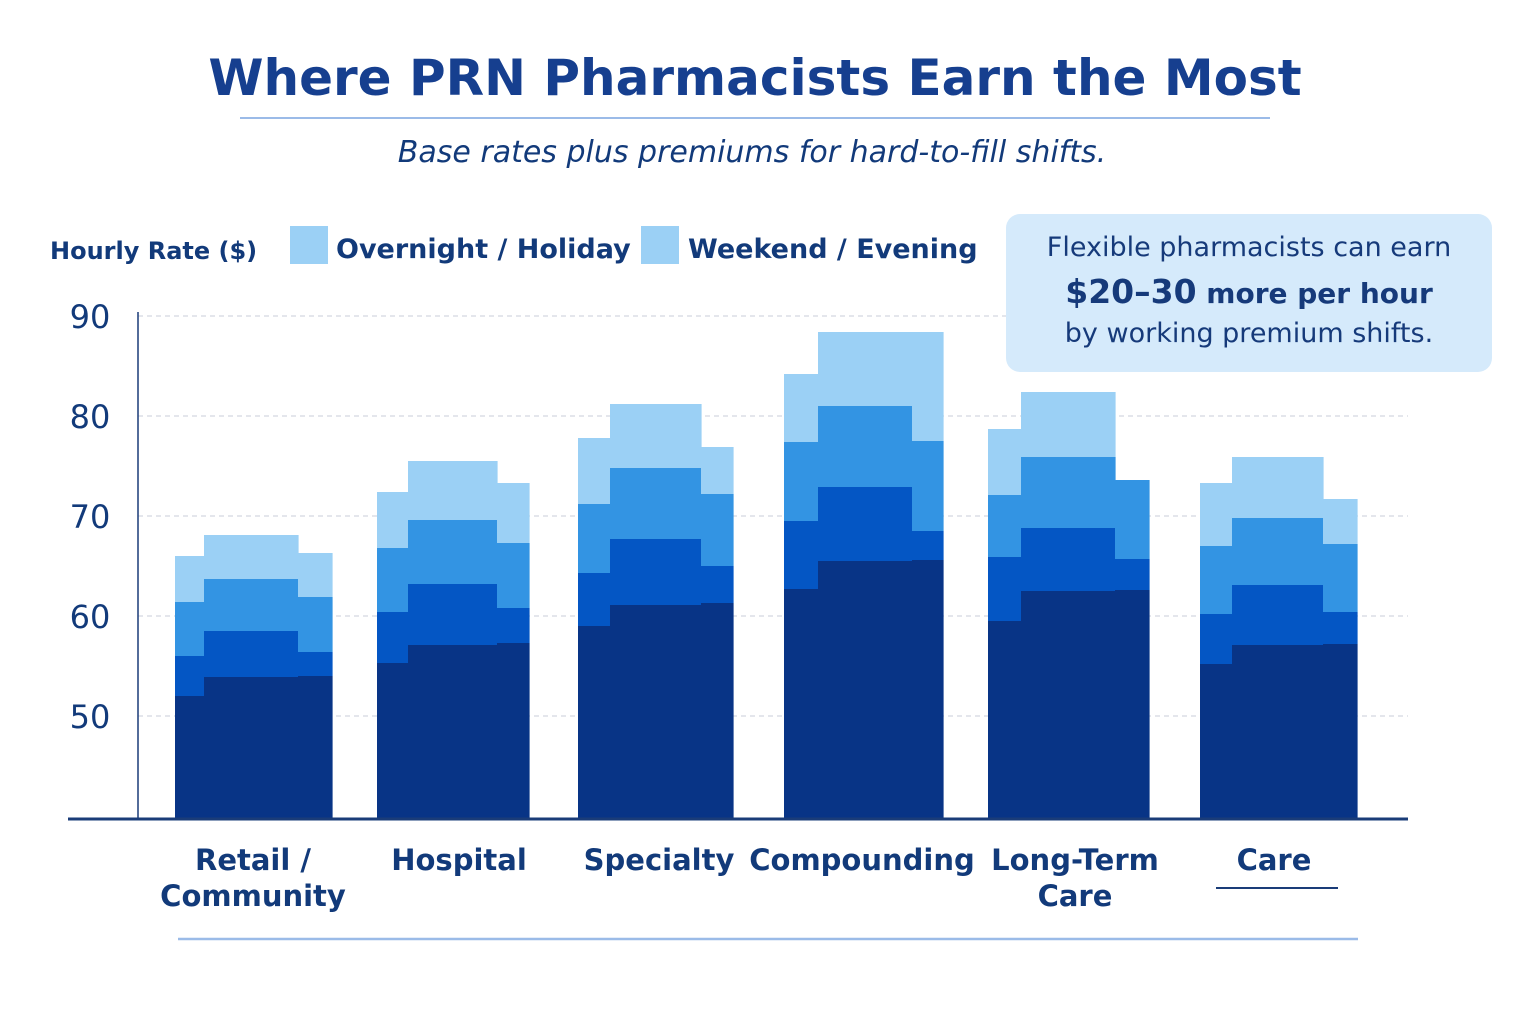 The width and height of the screenshot is (1536, 1024). I want to click on callout-line-2: $20–30 more per hour, so click(1249, 291).